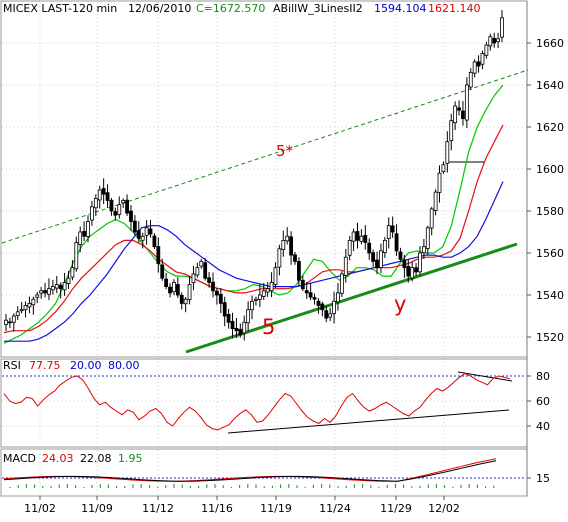 The image size is (568, 522). What do you see at coordinates (550, 295) in the screenshot?
I see `price-tick-label: 1540` at bounding box center [550, 295].